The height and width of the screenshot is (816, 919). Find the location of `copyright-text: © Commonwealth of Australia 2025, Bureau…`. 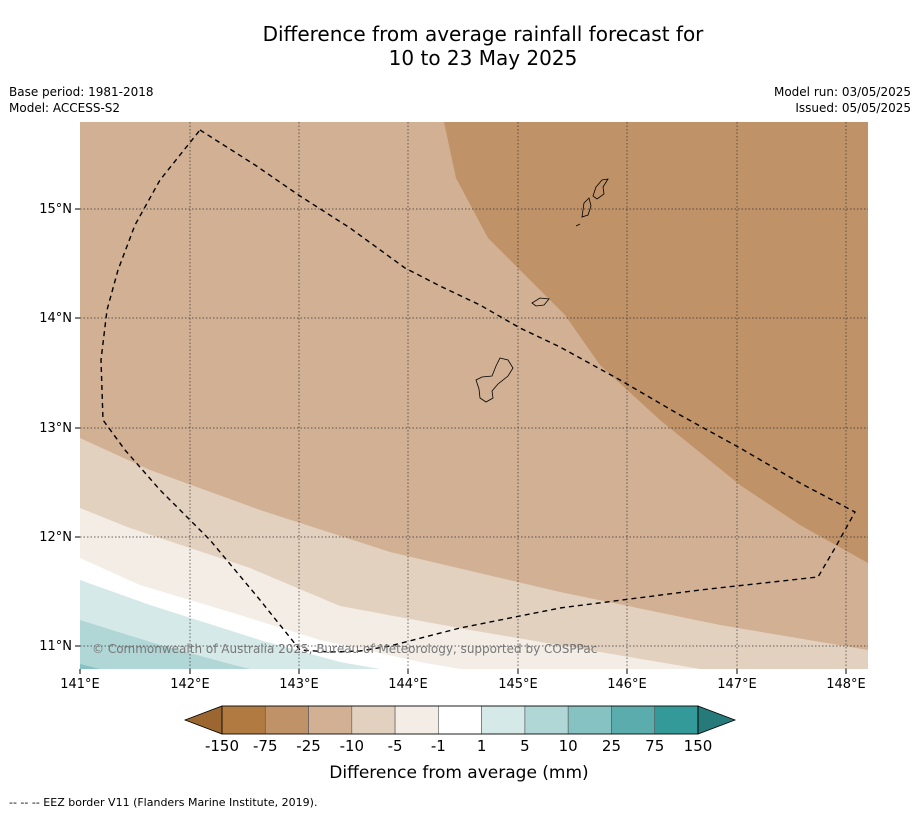

copyright-text: © Commonwealth of Australia 2025, Bureau… is located at coordinates (344, 649).